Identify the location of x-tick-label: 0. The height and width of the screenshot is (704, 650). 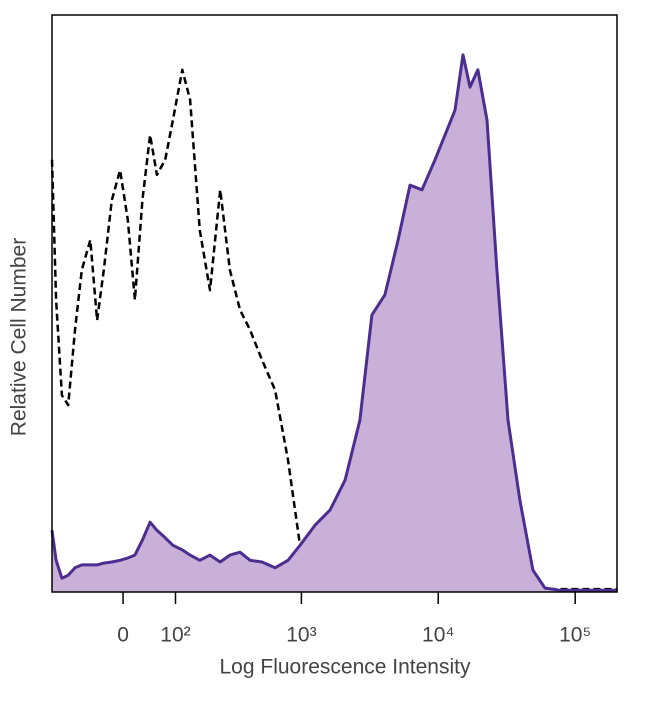
(123, 635).